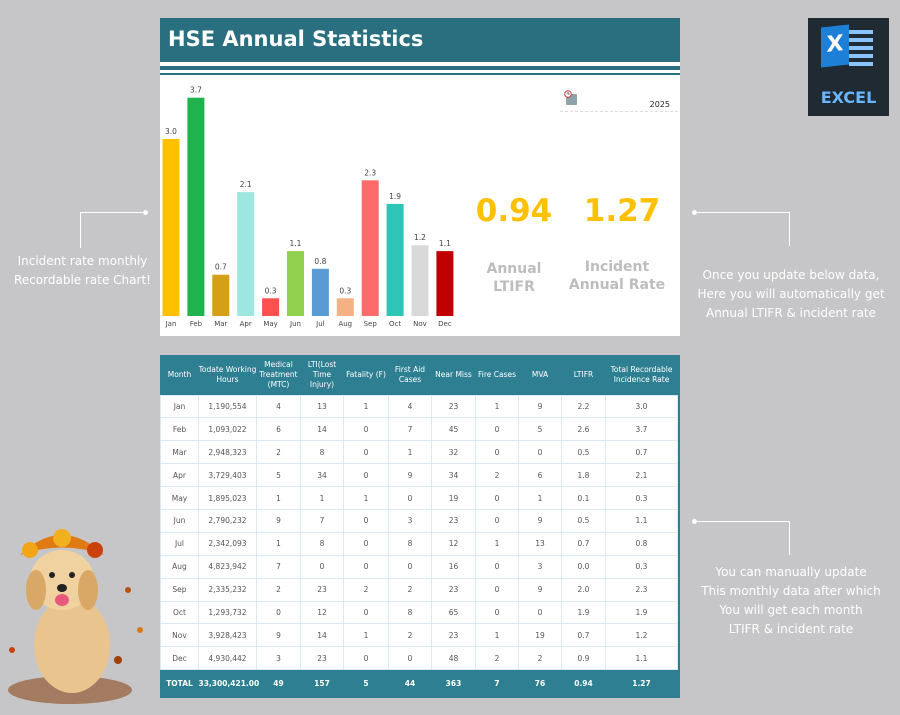 Image resolution: width=900 pixels, height=715 pixels. What do you see at coordinates (179, 475) in the screenshot?
I see `table-cell: Apr` at bounding box center [179, 475].